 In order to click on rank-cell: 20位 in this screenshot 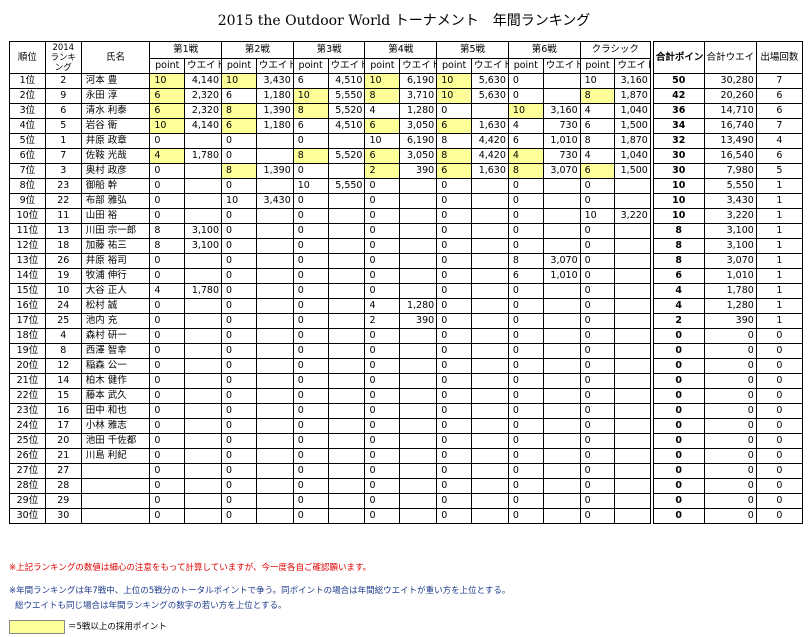, I will do `click(27, 366)`.